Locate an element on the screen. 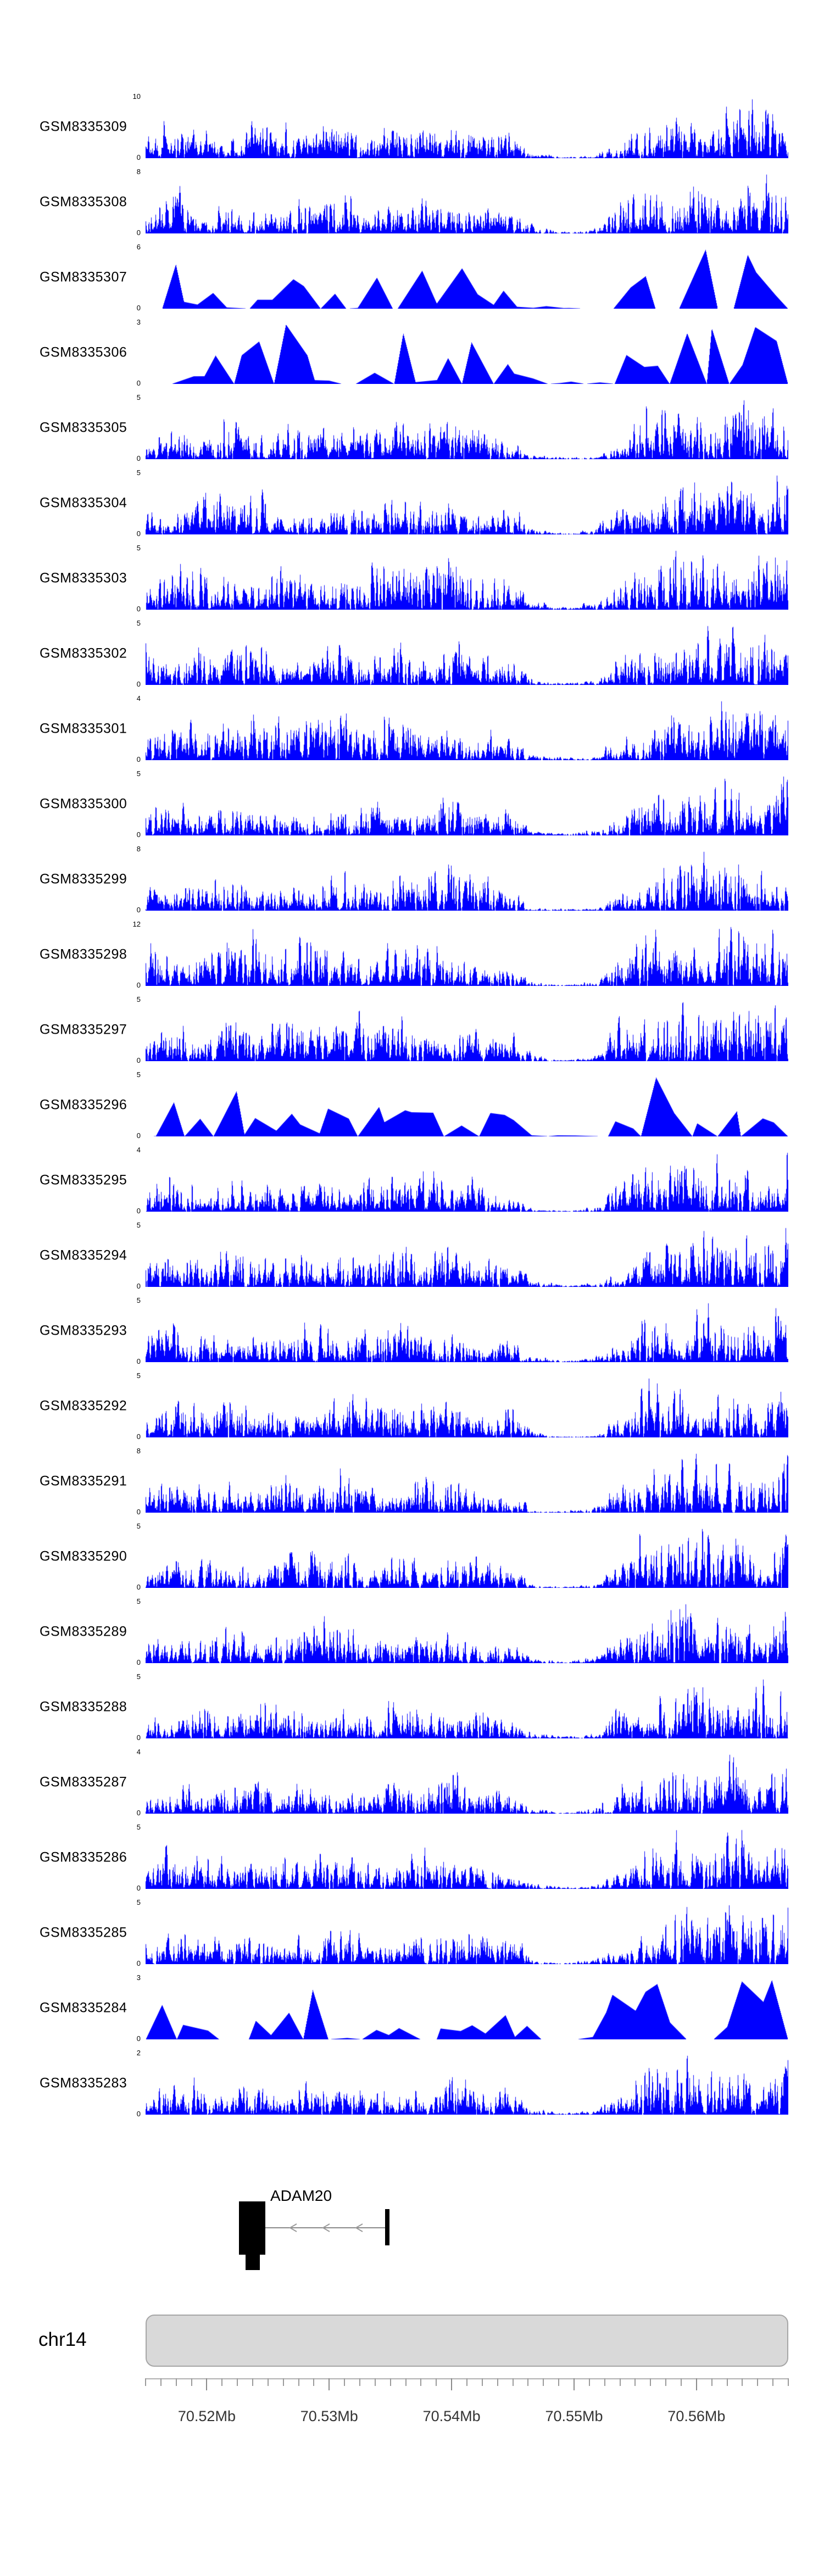 The image size is (824, 2576). axis-tick-label: 70.52Mb is located at coordinates (206, 2416).